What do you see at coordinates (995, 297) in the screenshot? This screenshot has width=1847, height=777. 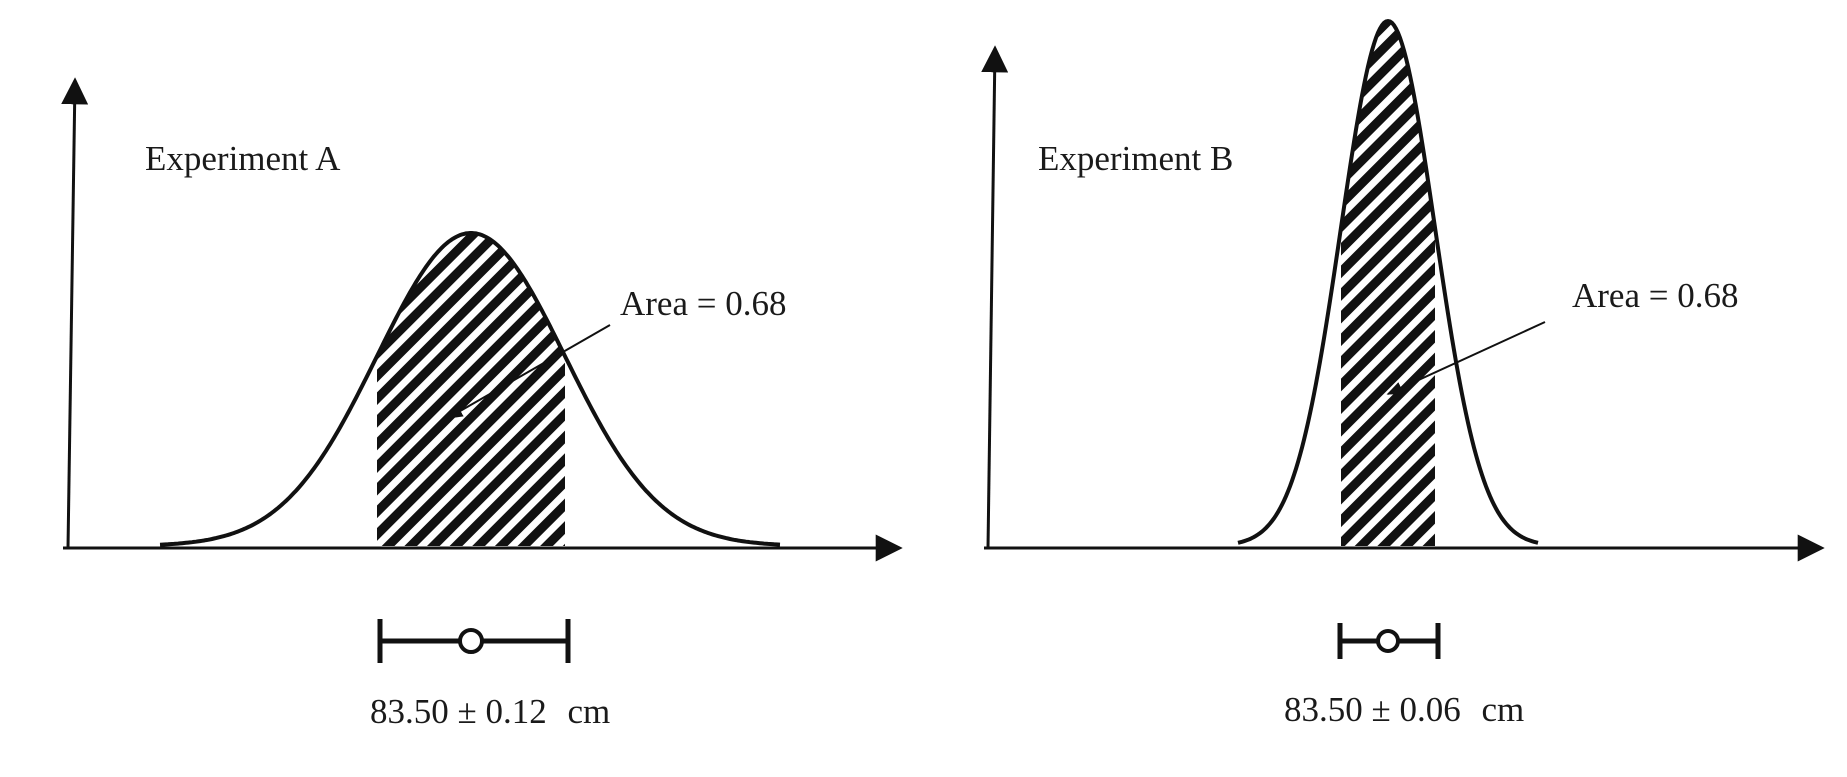 I see `y-axis-b` at bounding box center [995, 297].